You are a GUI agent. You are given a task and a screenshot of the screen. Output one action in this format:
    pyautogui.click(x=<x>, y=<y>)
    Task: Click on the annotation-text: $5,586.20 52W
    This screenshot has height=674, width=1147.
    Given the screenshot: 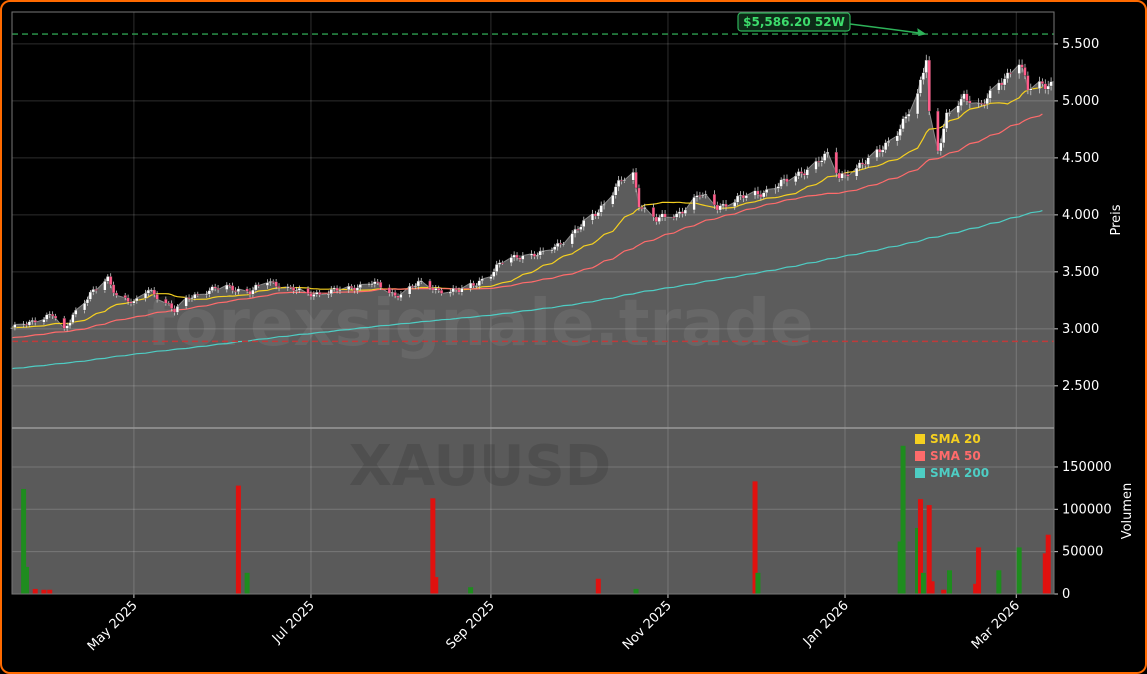 What is the action you would take?
    pyautogui.click(x=794, y=22)
    